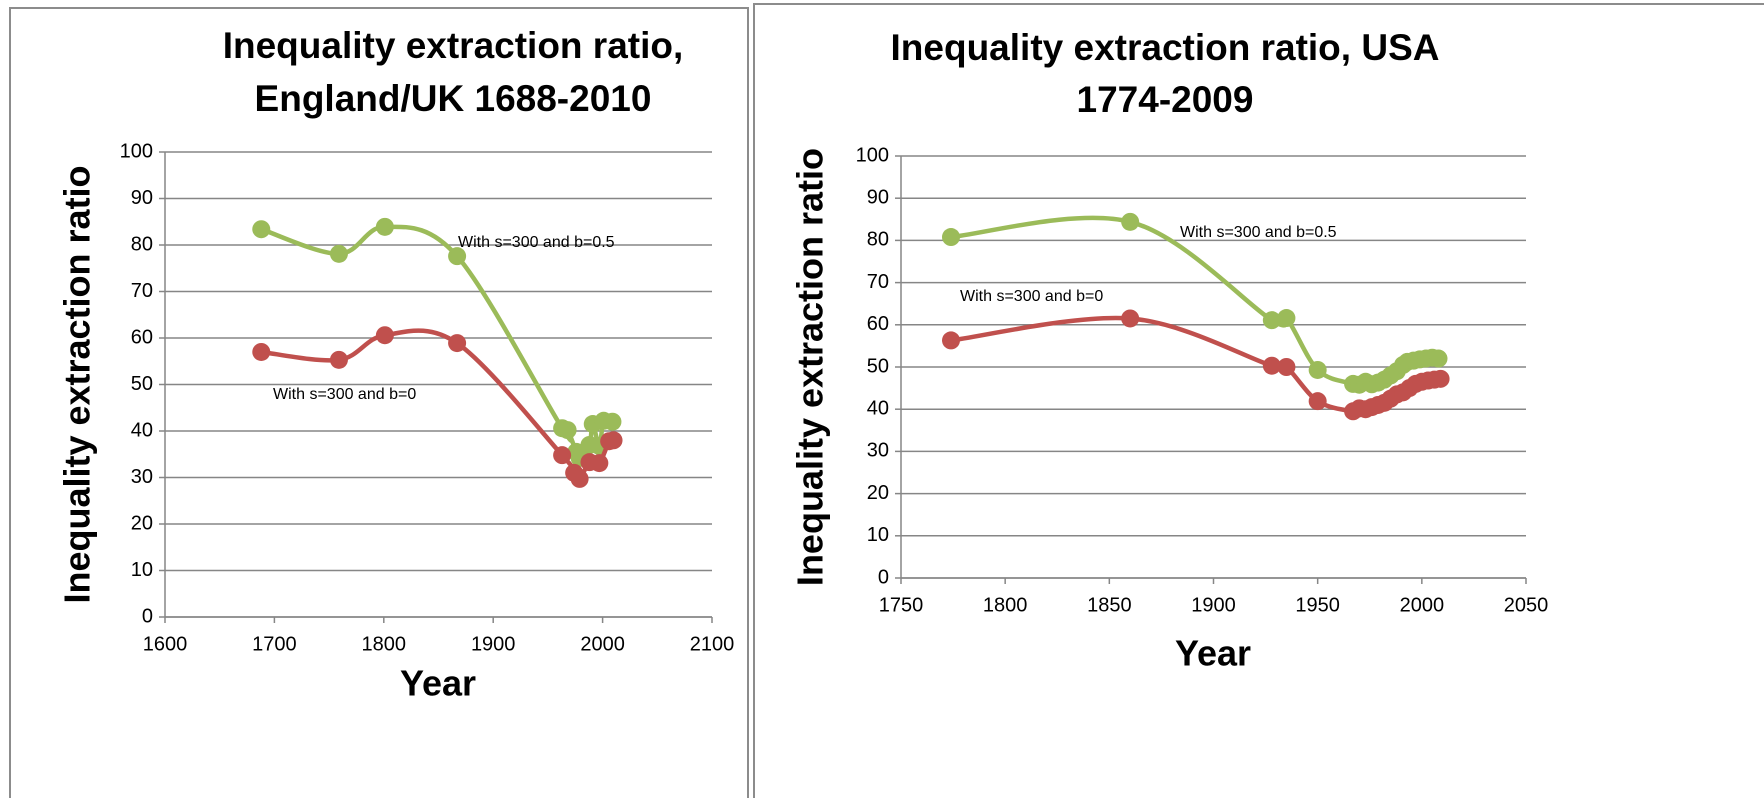 The image size is (1764, 798). I want to click on chart-title: Inequality extraction ratio,, so click(453, 45).